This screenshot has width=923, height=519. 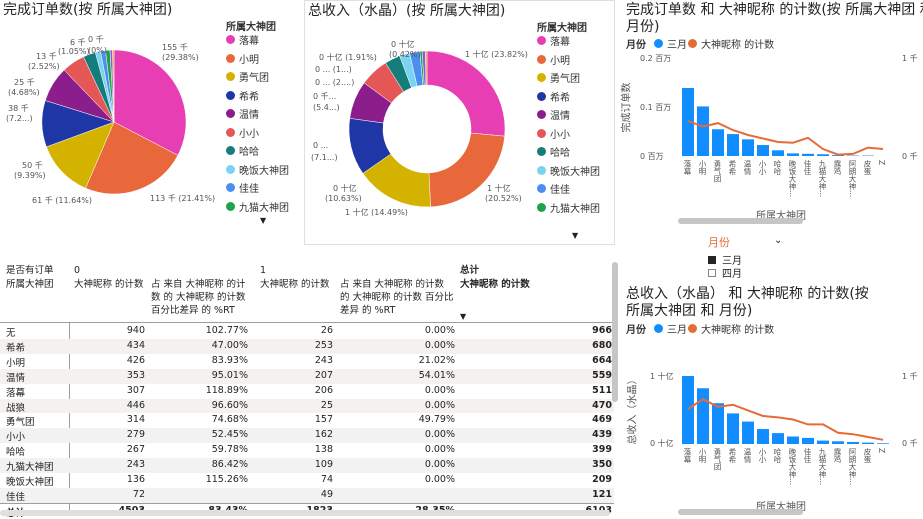 What do you see at coordinates (662, 376) in the screenshot?
I see `y-axis-tick: 1 十亿` at bounding box center [662, 376].